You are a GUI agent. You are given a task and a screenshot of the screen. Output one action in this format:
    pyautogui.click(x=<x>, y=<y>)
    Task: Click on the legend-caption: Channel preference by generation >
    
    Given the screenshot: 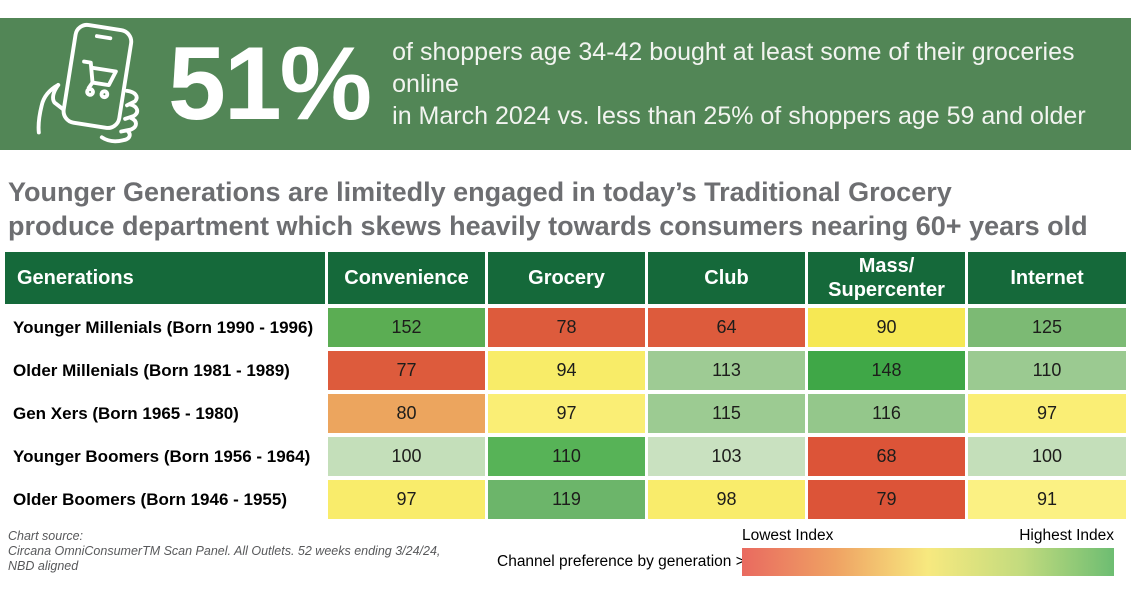 What is the action you would take?
    pyautogui.click(x=621, y=561)
    